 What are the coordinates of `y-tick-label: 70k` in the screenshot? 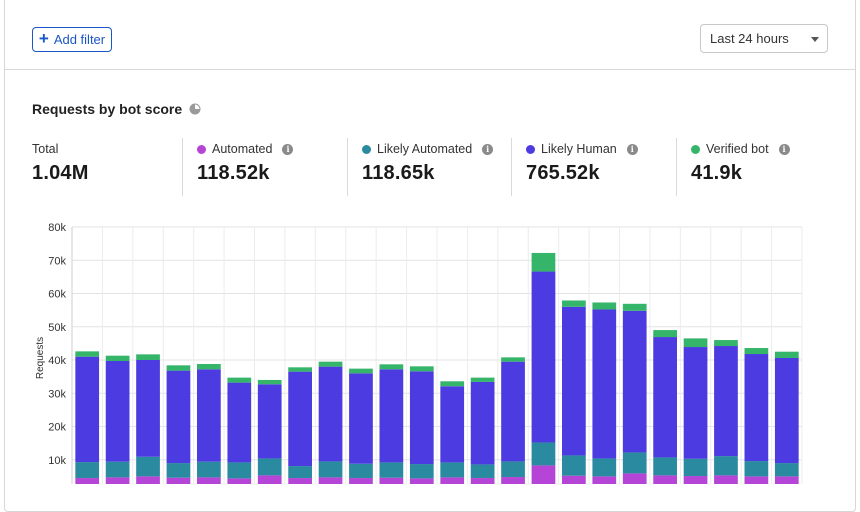 It's located at (57, 261).